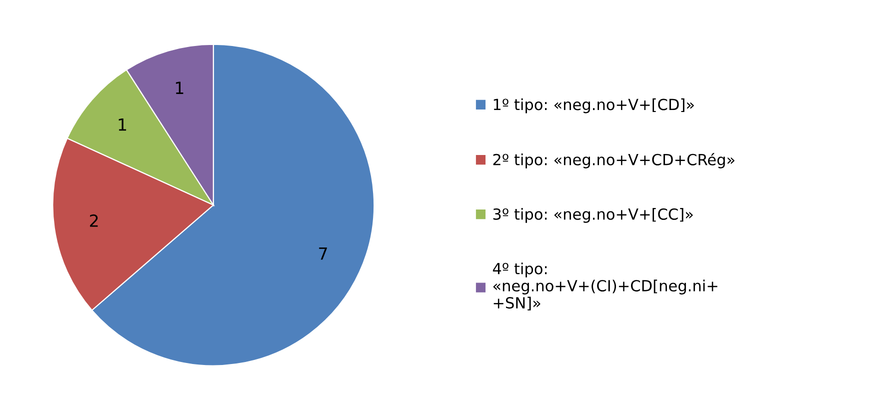 Image resolution: width=871 pixels, height=410 pixels. What do you see at coordinates (594, 106) in the screenshot?
I see `legend-label: 1º tipo: «neg.no+V+[CD]»` at bounding box center [594, 106].